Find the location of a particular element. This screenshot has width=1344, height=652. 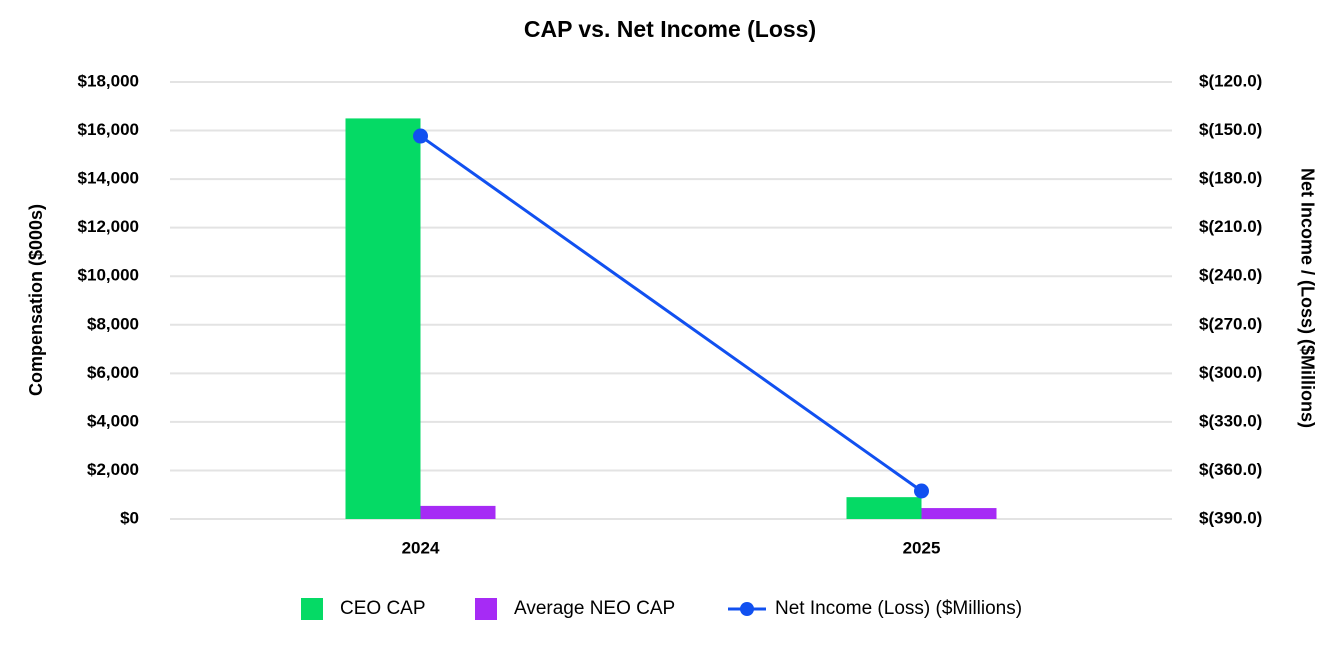

y2-tick-label: $(180.0) is located at coordinates (1230, 178).